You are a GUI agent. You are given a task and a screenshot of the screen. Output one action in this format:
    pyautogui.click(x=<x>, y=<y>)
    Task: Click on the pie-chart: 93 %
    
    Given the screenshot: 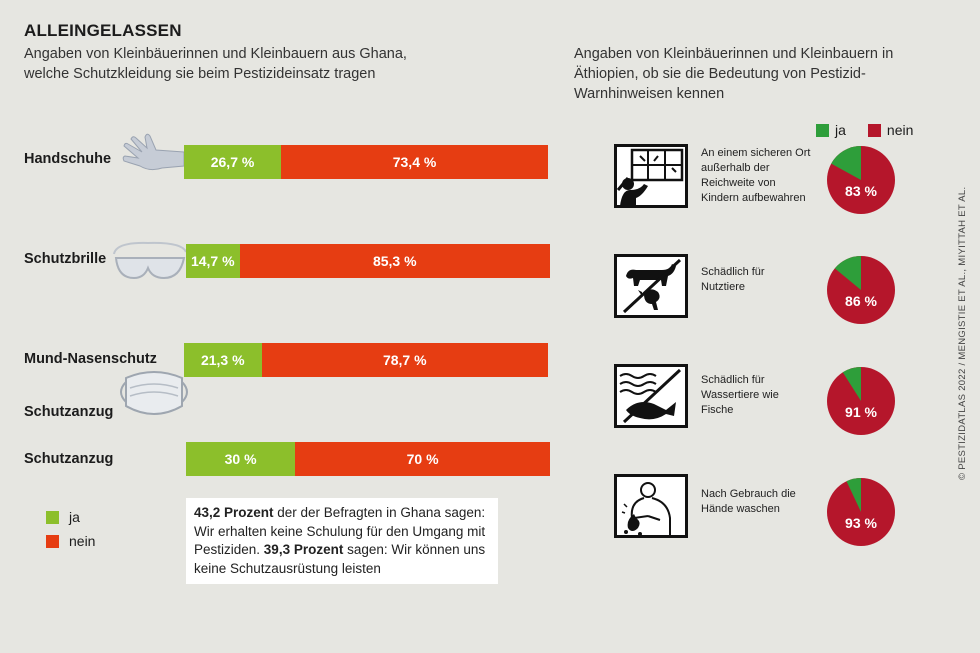 What is the action you would take?
    pyautogui.click(x=861, y=512)
    